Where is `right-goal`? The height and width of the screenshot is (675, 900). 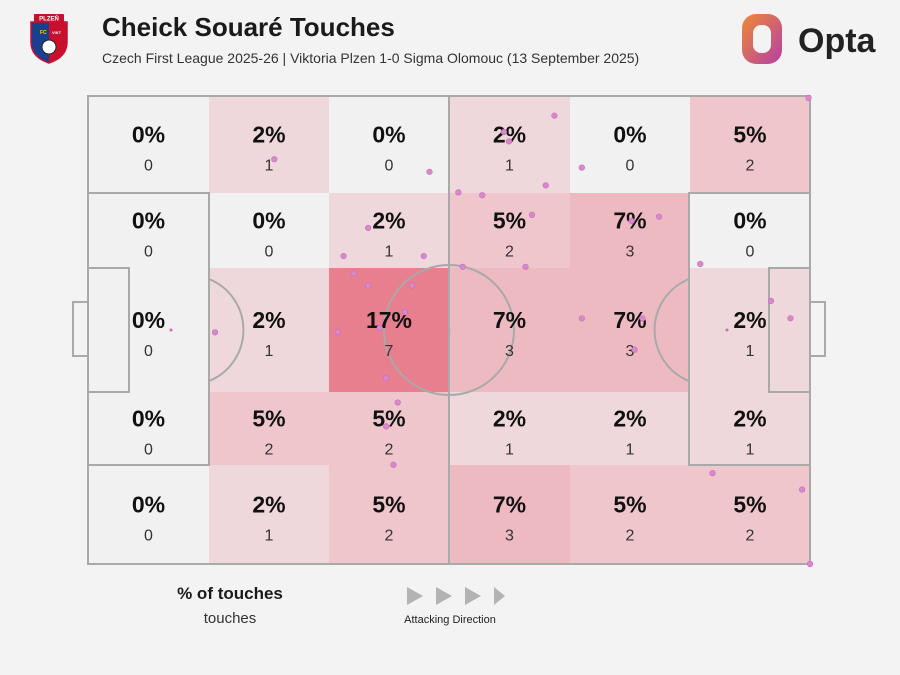
right-goal is located at coordinates (817, 329).